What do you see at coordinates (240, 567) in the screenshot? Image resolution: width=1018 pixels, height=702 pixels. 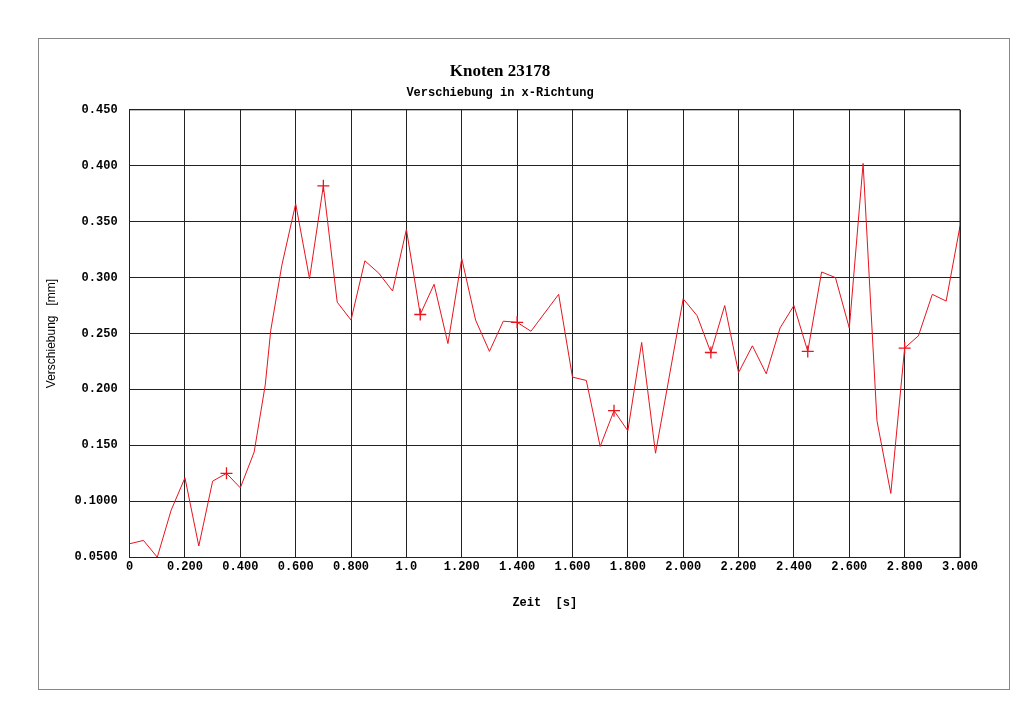 I see `x-tick-label: 0.400` at bounding box center [240, 567].